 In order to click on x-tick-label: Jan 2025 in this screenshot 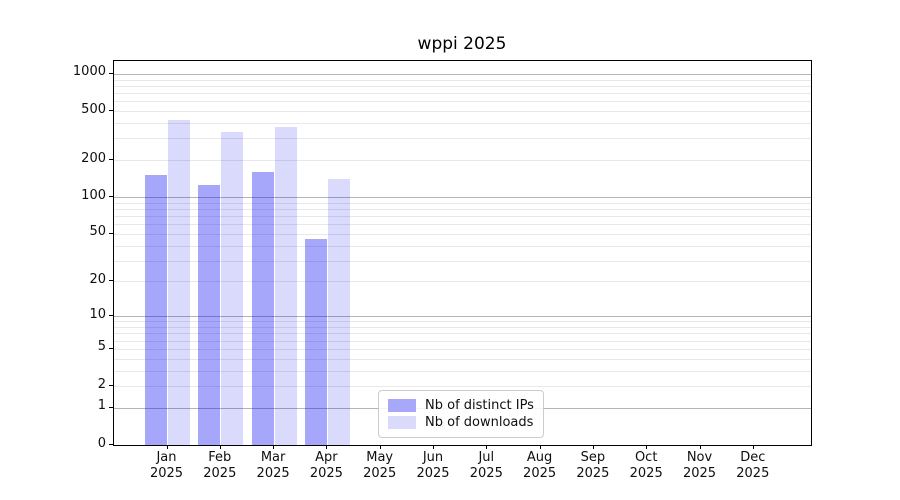, I will do `click(166, 465)`.